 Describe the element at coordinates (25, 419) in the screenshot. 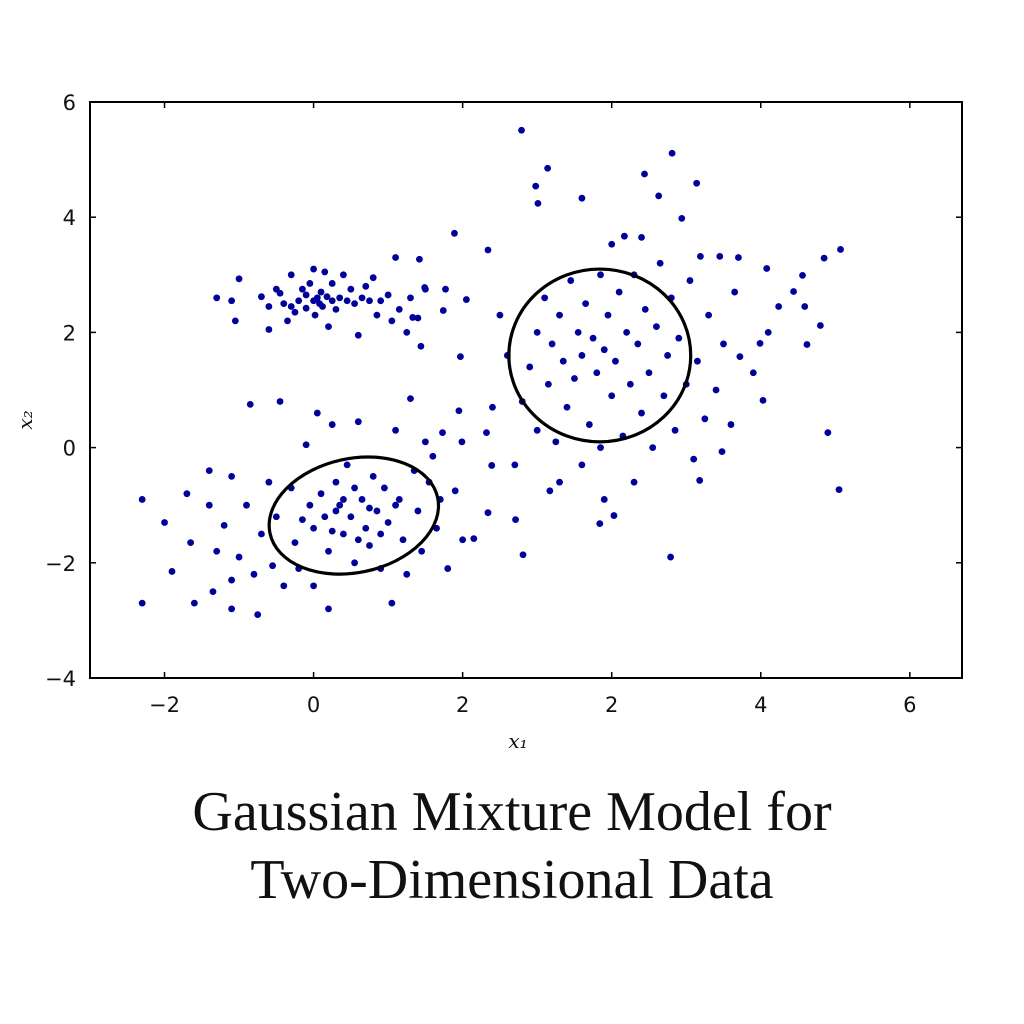

I see `y-axis-label: x₂` at that location.